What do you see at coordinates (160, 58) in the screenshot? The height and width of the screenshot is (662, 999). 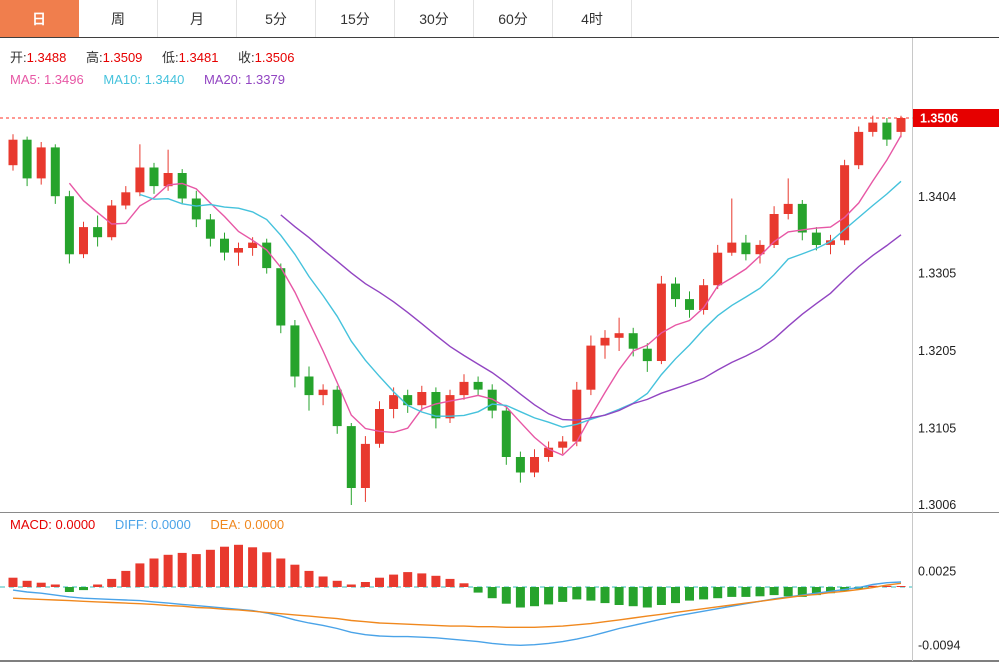 I see `ohlc-readout: 开:1.3488 高:1.3509 低:1.3481 收:1.3506` at bounding box center [160, 58].